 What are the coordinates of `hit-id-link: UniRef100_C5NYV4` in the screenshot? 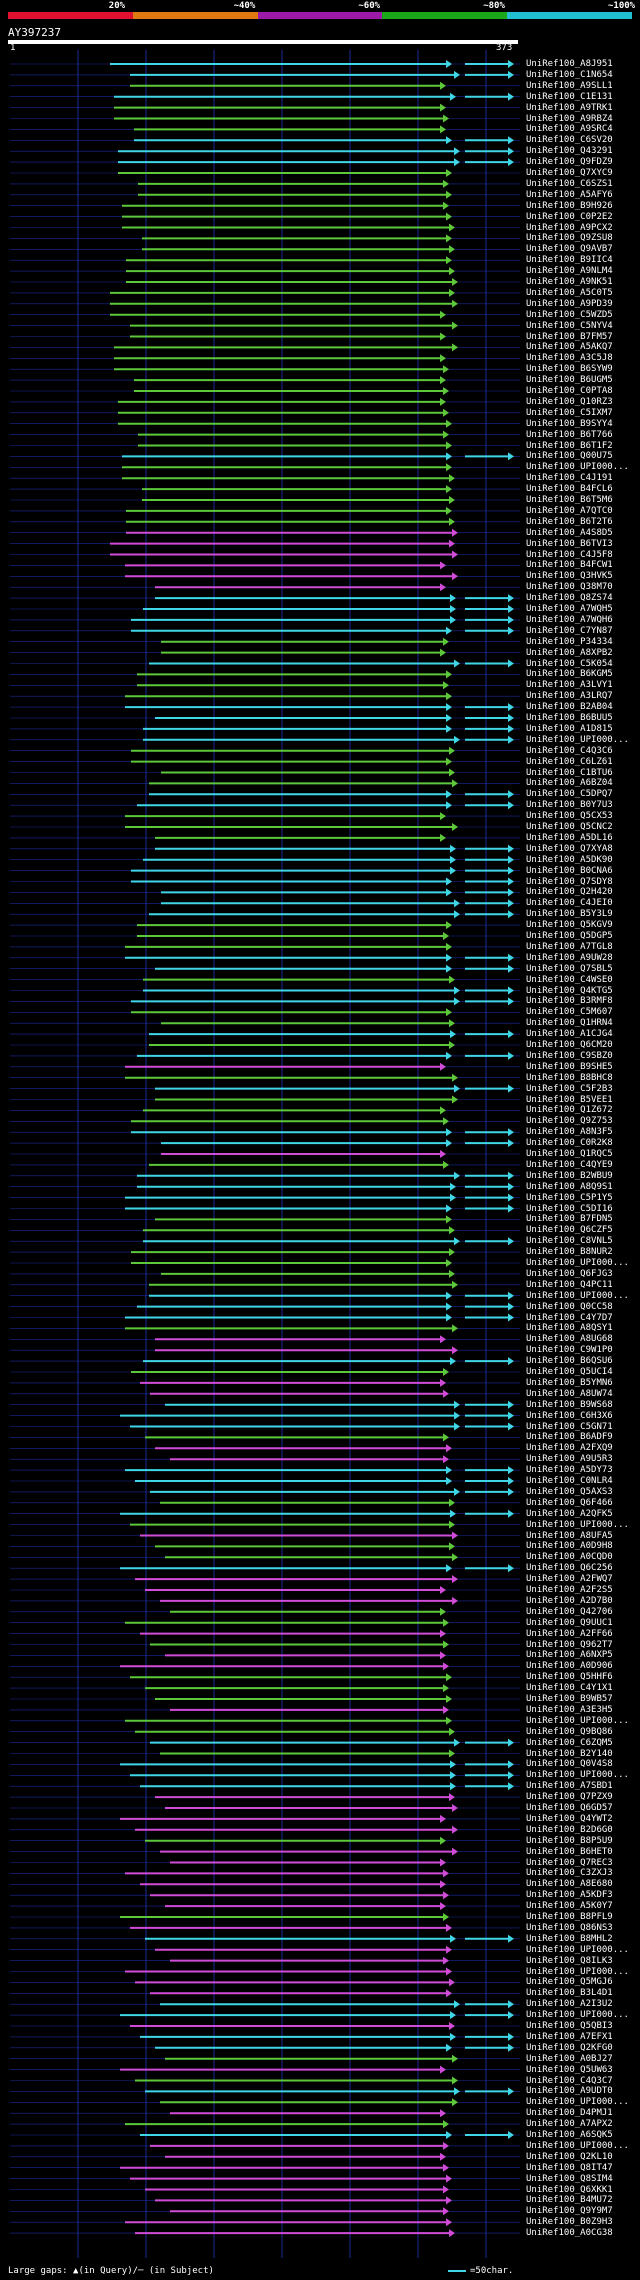 It's located at (569, 325).